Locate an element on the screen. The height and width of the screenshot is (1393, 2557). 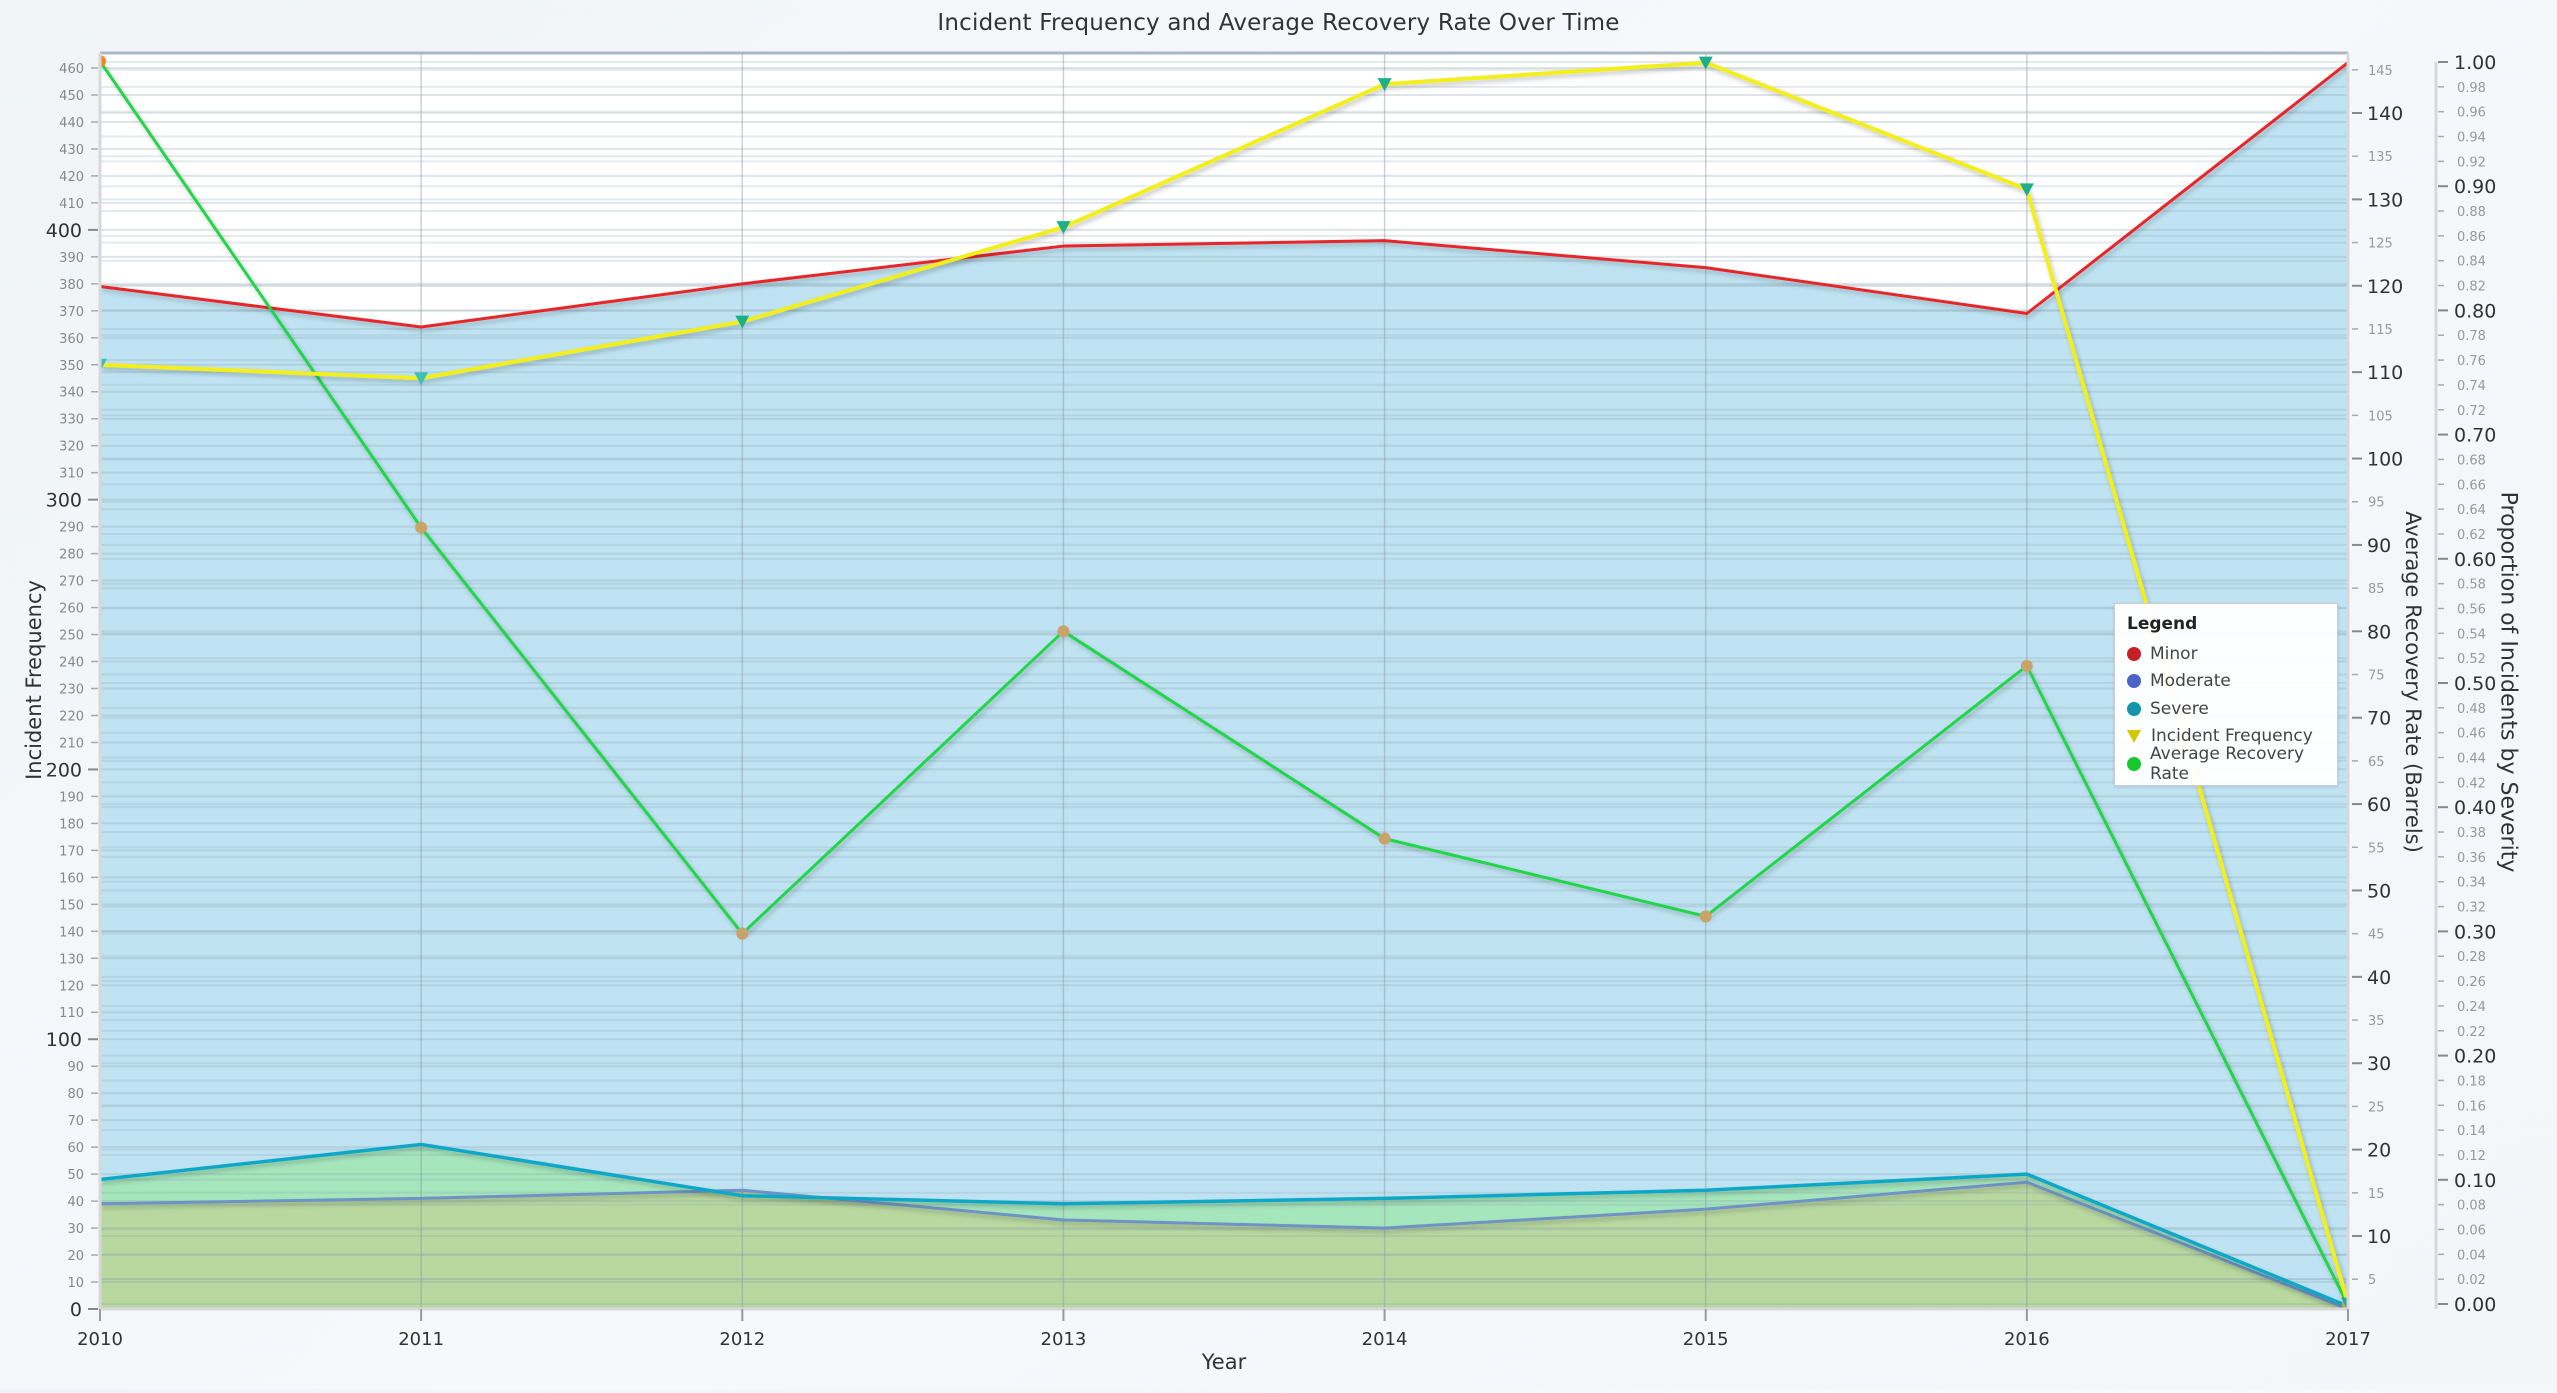
svg-text: 240 is located at coordinates (71, 663).